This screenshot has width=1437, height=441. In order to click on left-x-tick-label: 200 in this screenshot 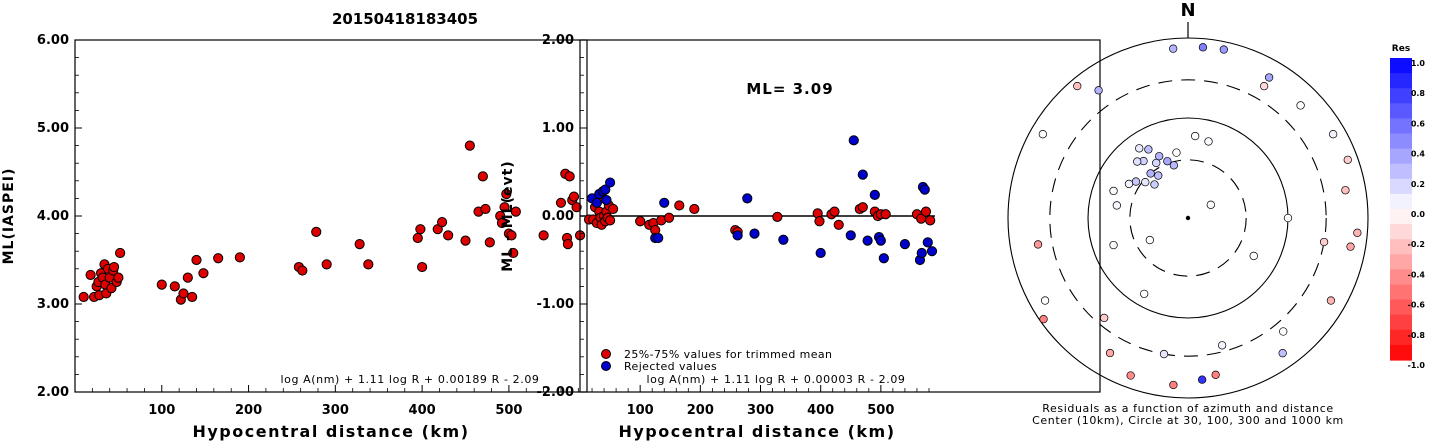, I will do `click(248, 410)`.